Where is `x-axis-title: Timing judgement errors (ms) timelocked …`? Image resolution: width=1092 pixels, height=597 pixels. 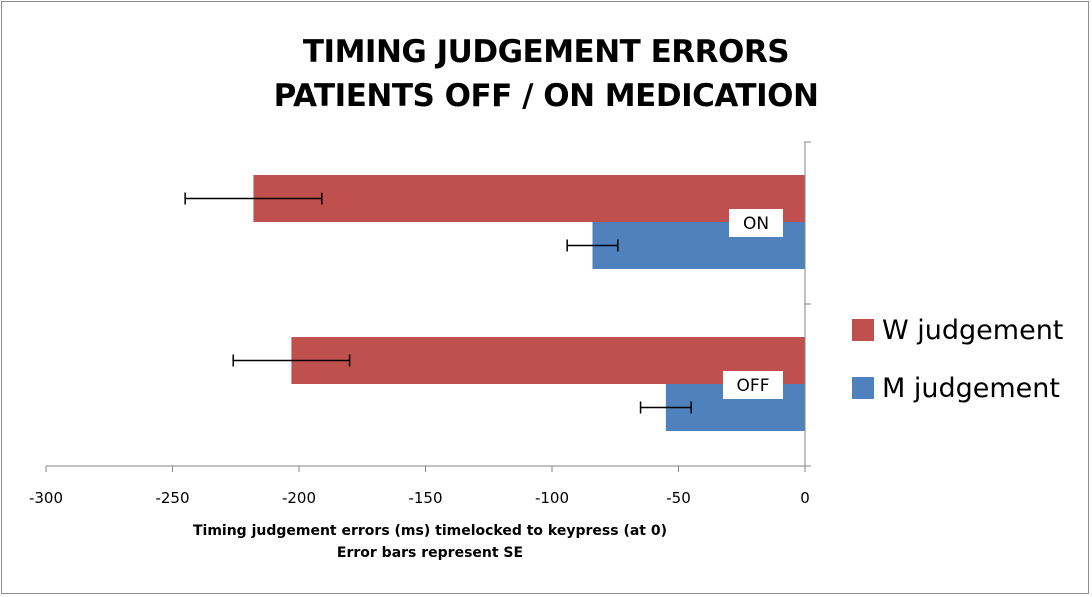
x-axis-title: Timing judgement errors (ms) timelocked … is located at coordinates (429, 531).